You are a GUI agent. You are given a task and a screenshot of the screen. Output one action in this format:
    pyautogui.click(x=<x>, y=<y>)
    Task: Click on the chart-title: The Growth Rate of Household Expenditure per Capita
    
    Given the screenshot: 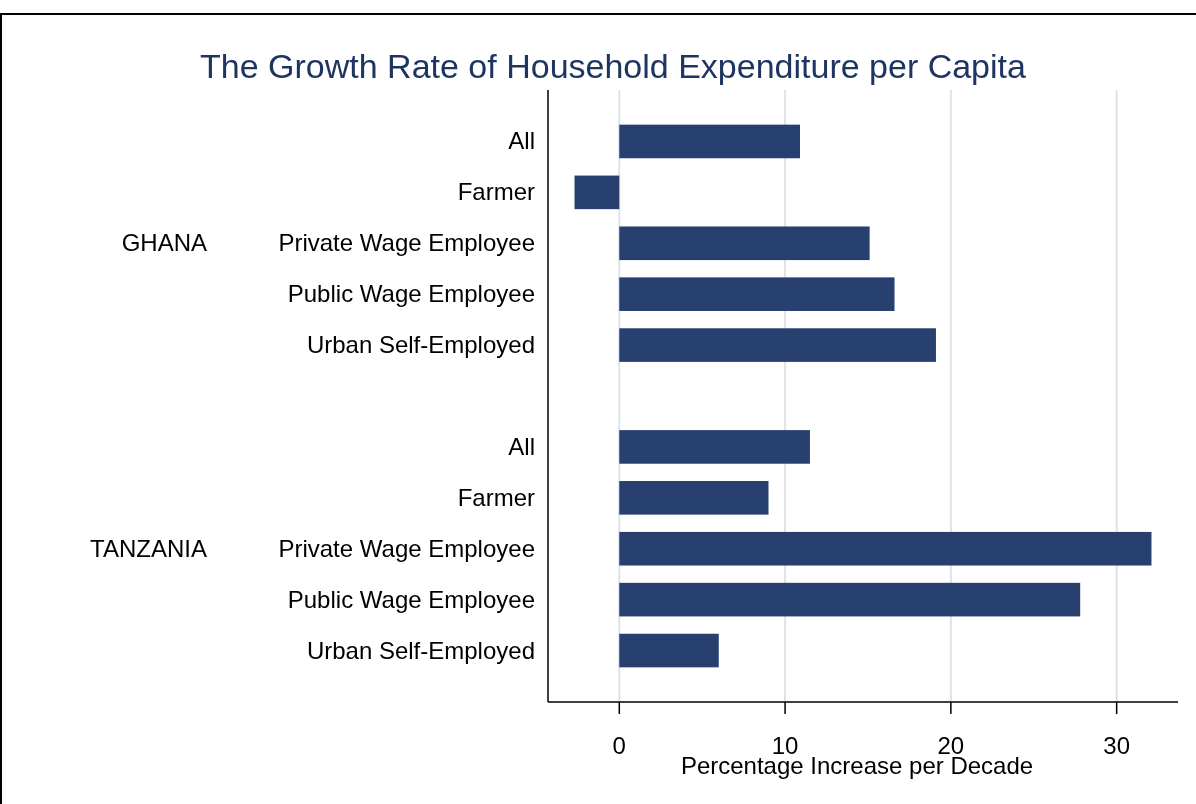 What is the action you would take?
    pyautogui.click(x=613, y=66)
    